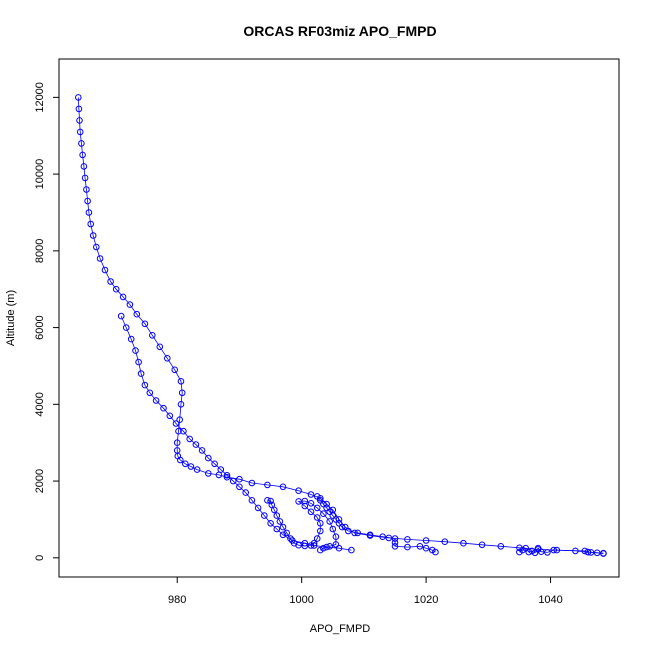 The height and width of the screenshot is (650, 650). Describe the element at coordinates (340, 629) in the screenshot. I see `x-axis-label: APO_FMPD` at that location.